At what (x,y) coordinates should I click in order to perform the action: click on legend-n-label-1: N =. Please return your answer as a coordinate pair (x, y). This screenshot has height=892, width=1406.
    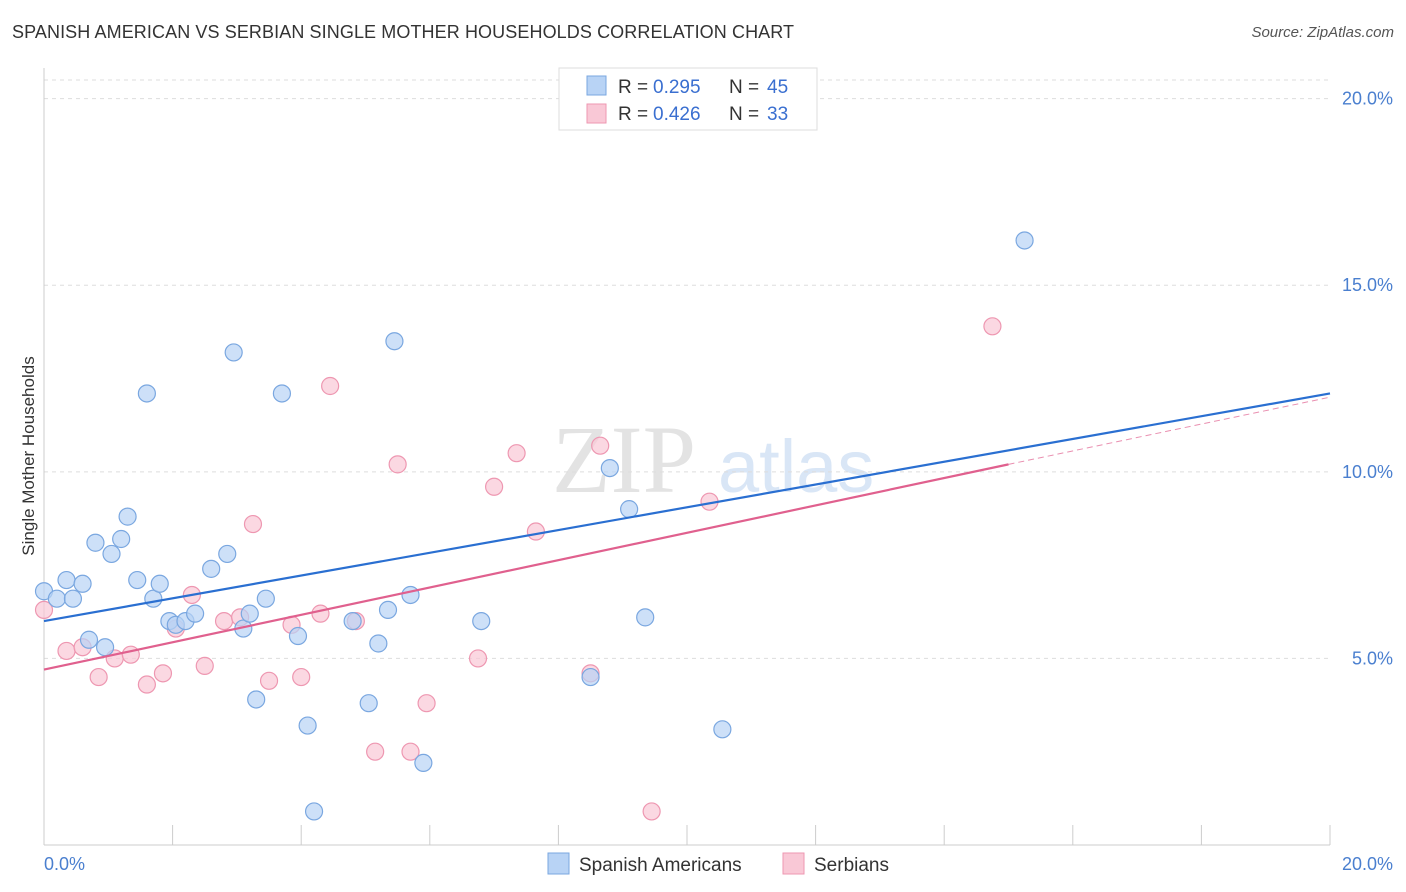
    Looking at the image, I should click on (744, 87).